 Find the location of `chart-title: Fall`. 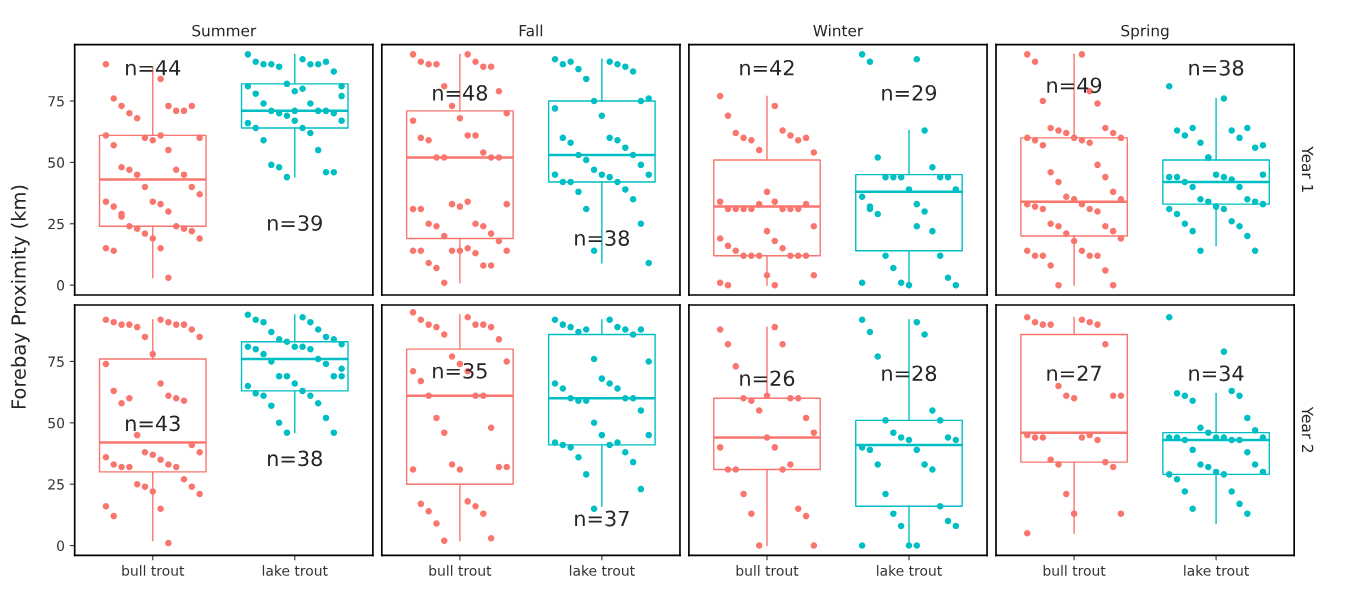

chart-title: Fall is located at coordinates (531, 30).